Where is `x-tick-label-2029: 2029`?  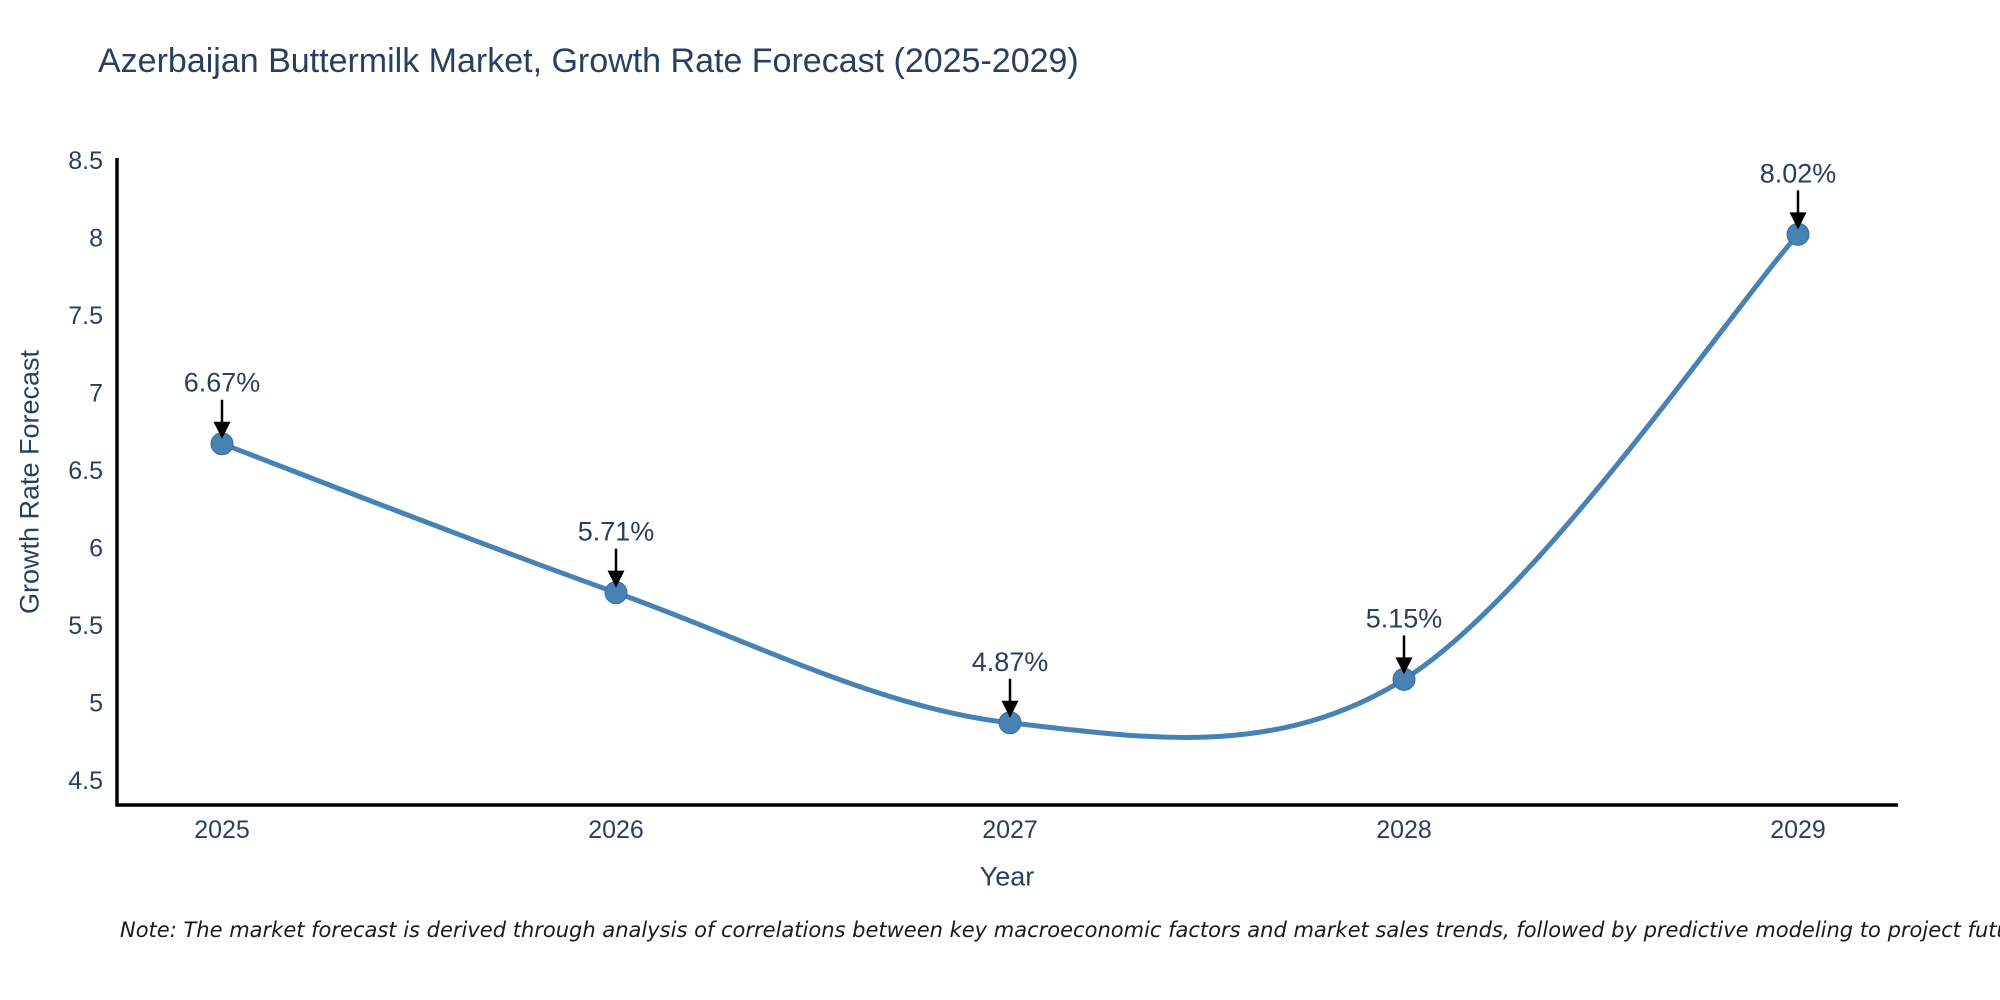 x-tick-label-2029: 2029 is located at coordinates (1798, 830).